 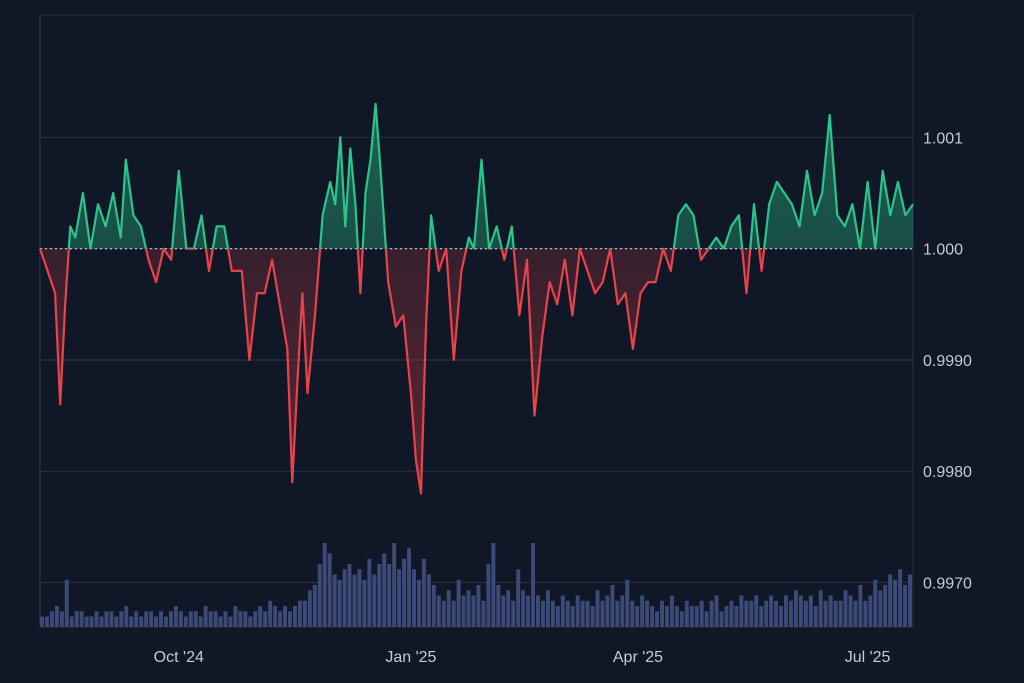 What do you see at coordinates (522, 657) in the screenshot?
I see `x-axis-ticks: Oct '24 Jan '25 Apr '25 Jul '25` at bounding box center [522, 657].